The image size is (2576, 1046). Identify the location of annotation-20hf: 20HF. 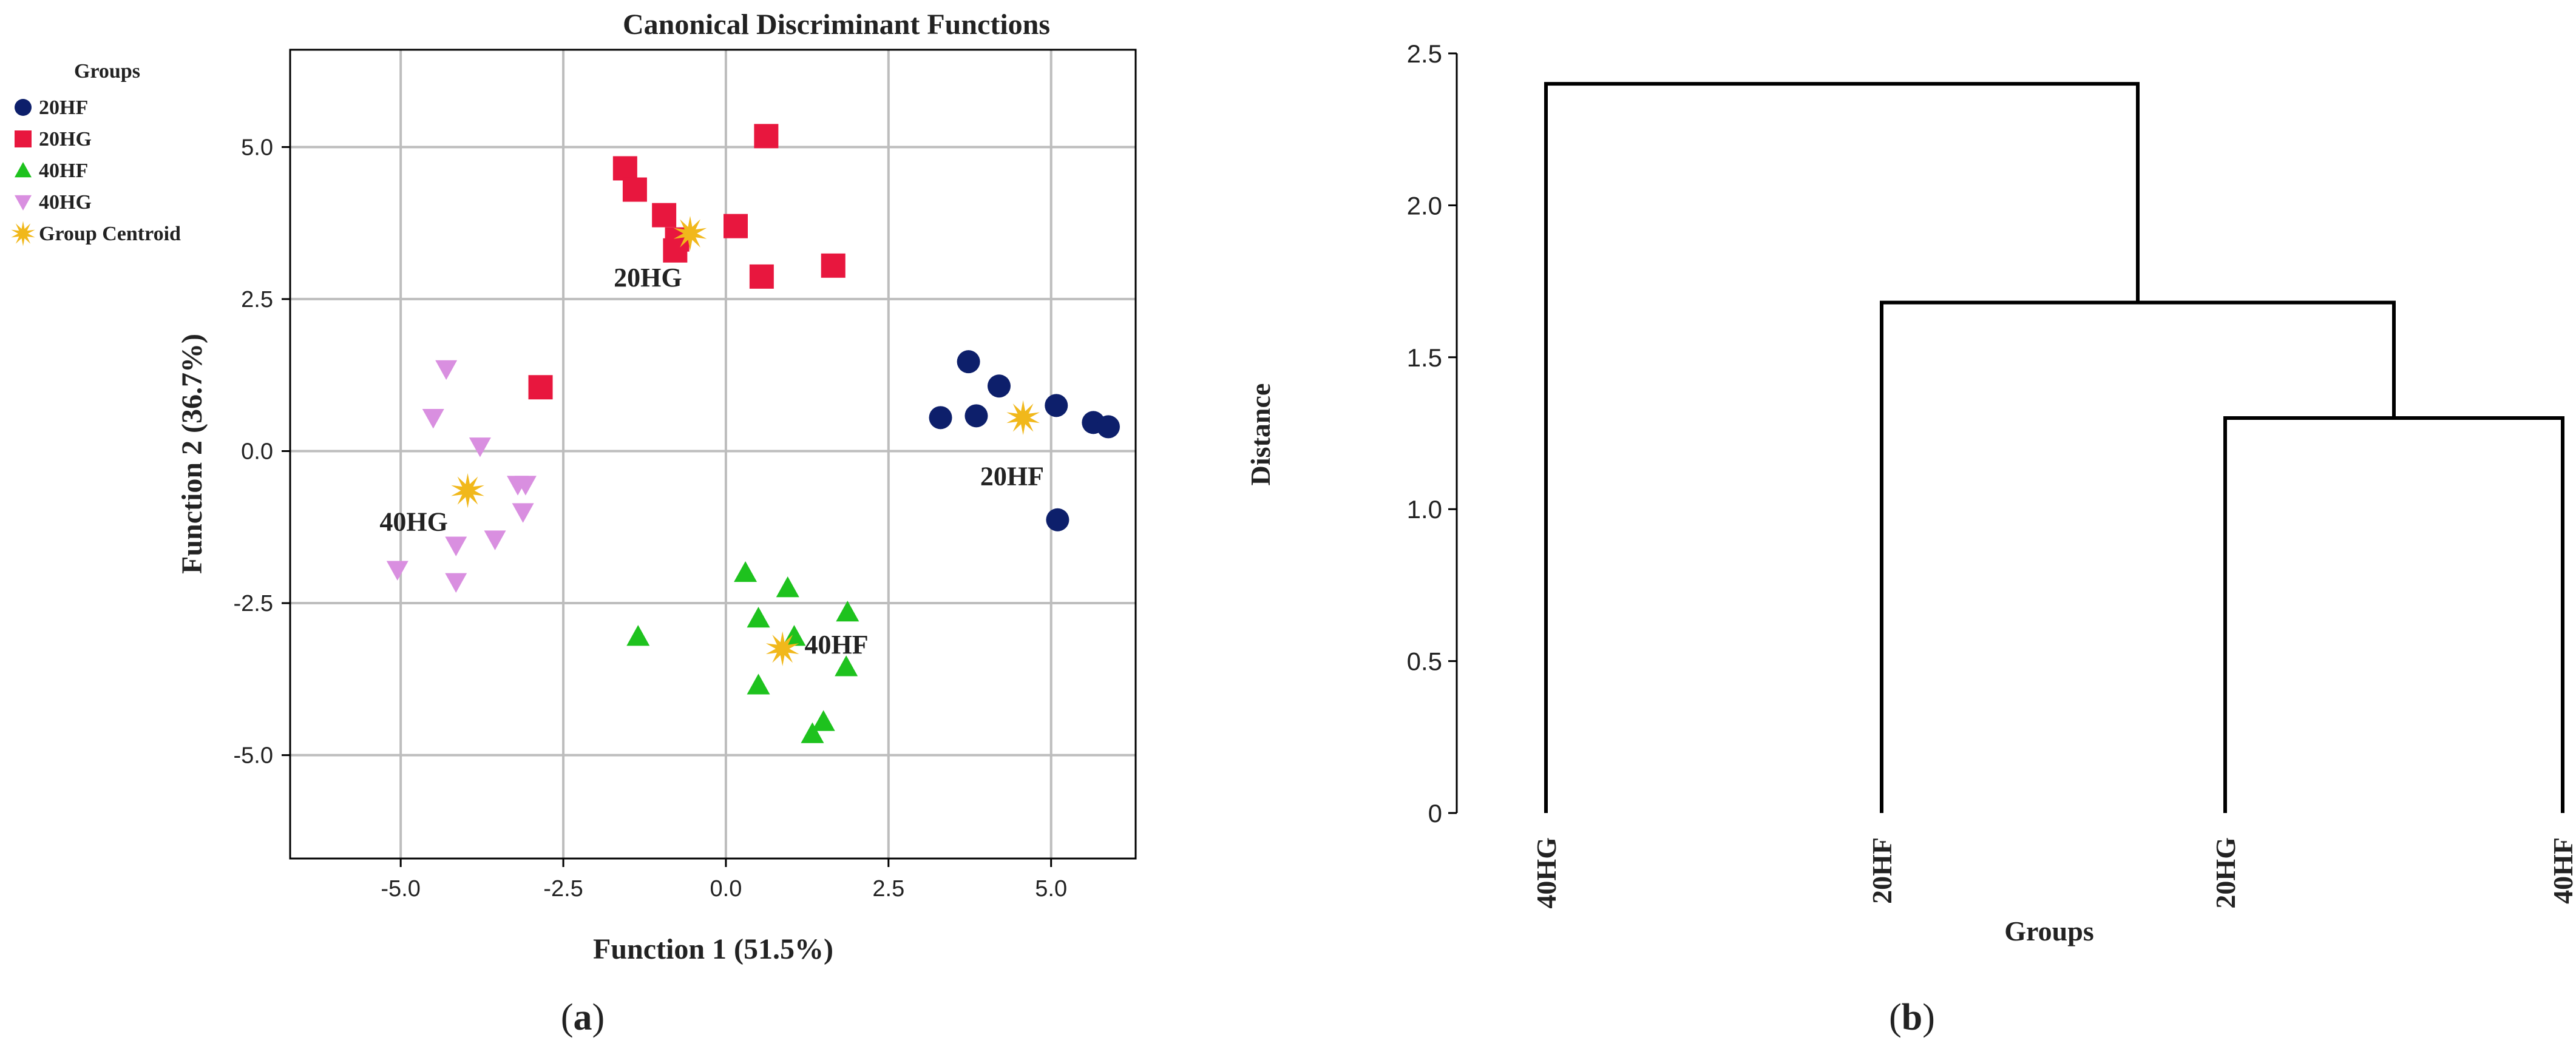
(1012, 476).